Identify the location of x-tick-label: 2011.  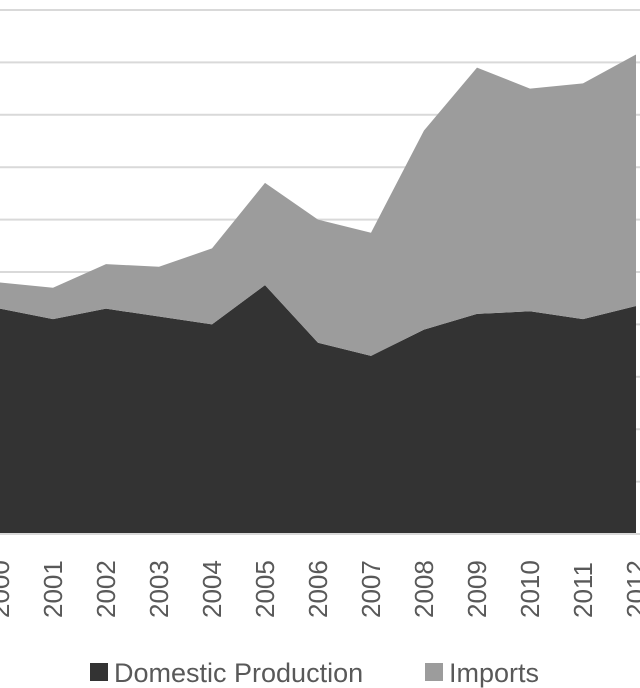
(583, 590).